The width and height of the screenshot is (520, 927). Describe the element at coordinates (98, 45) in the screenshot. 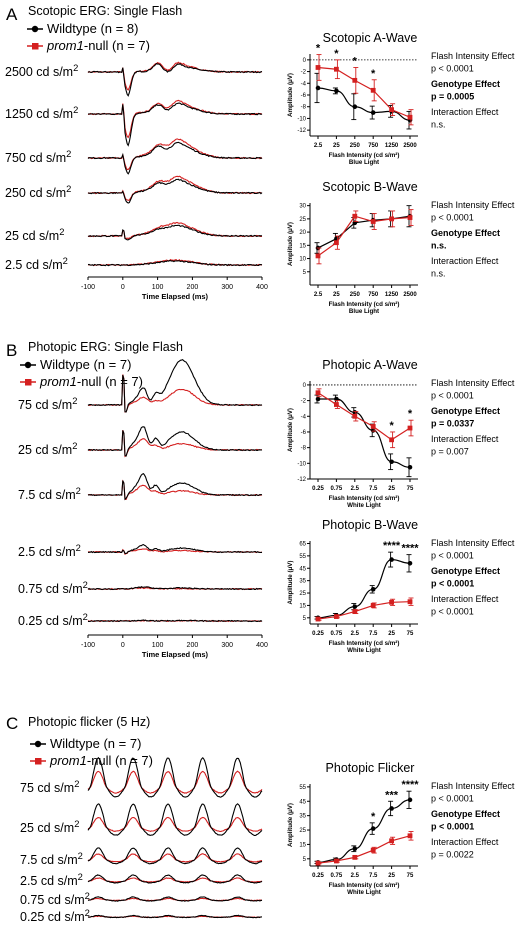

I see `legend-label: prom1-null (n = 7)` at that location.